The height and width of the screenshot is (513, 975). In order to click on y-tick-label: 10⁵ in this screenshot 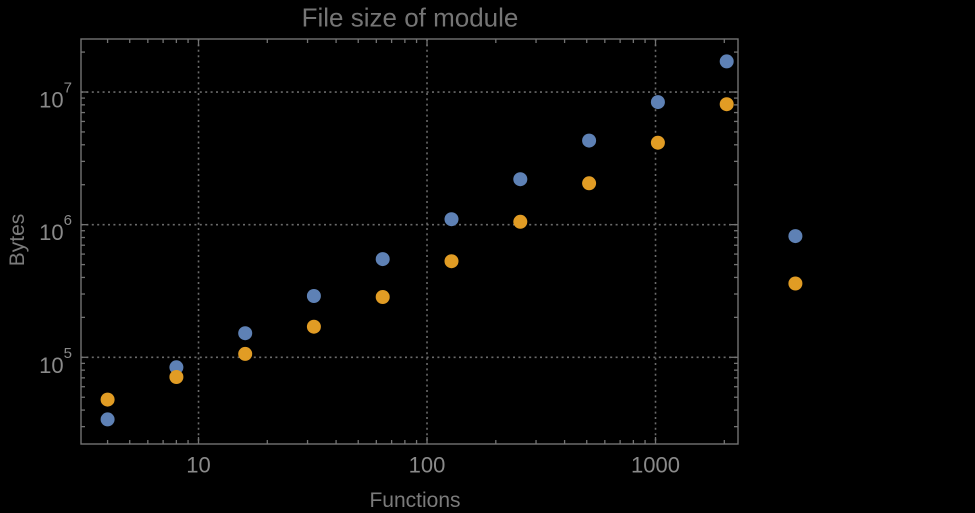, I will do `click(55, 361)`.